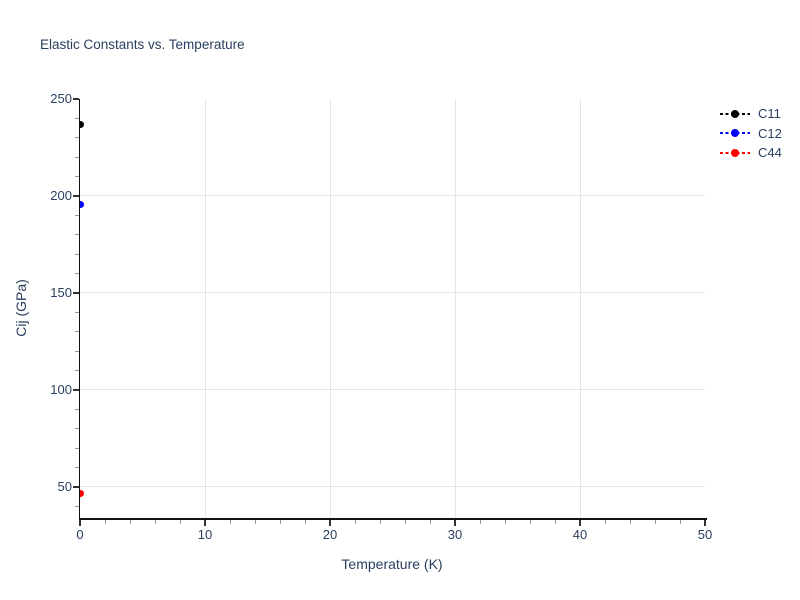 The width and height of the screenshot is (800, 600). I want to click on legend-item-label: C44, so click(770, 153).